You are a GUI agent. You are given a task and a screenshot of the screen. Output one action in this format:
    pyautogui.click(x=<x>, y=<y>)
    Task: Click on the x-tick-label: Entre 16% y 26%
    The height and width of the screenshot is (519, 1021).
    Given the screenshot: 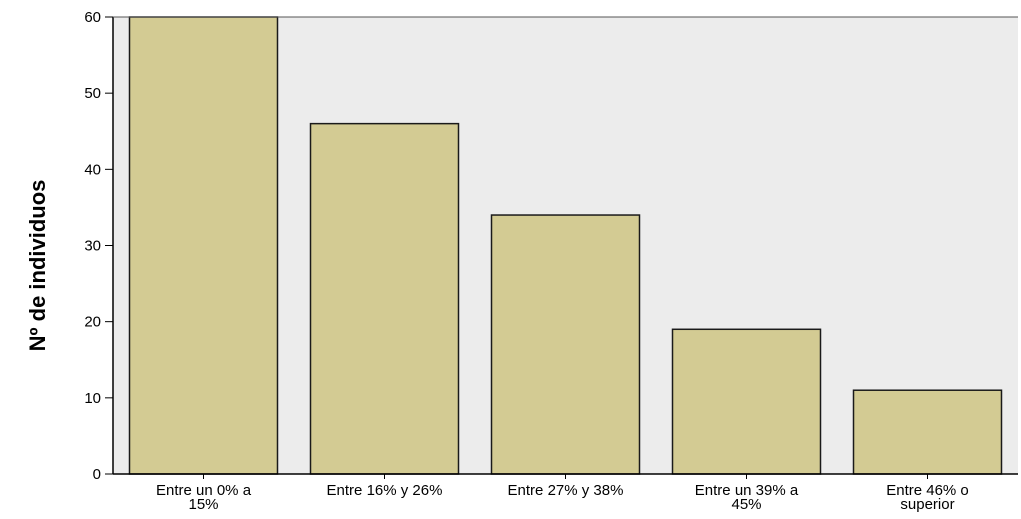 What is the action you would take?
    pyautogui.click(x=385, y=490)
    